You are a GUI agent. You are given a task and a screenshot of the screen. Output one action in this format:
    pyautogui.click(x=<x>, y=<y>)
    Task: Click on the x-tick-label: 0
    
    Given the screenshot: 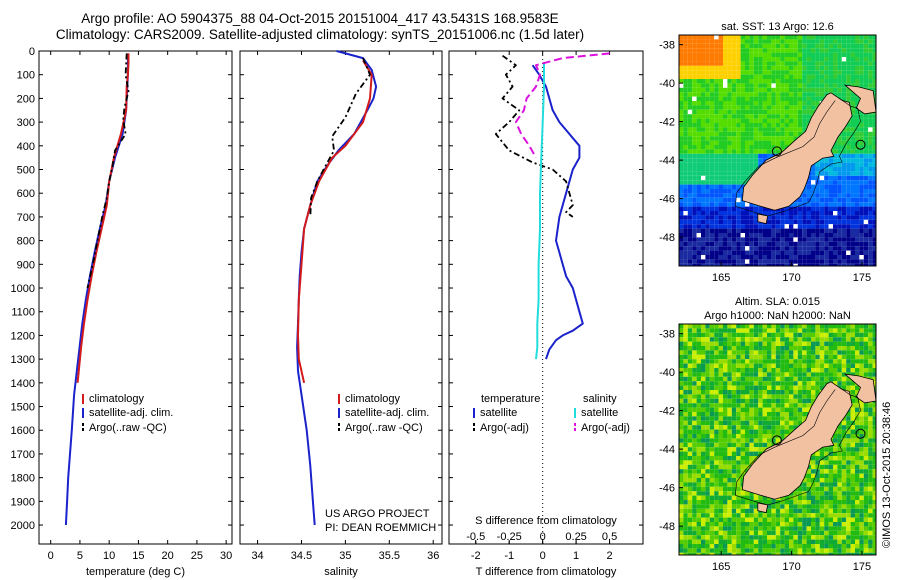 What is the action you would take?
    pyautogui.click(x=543, y=556)
    